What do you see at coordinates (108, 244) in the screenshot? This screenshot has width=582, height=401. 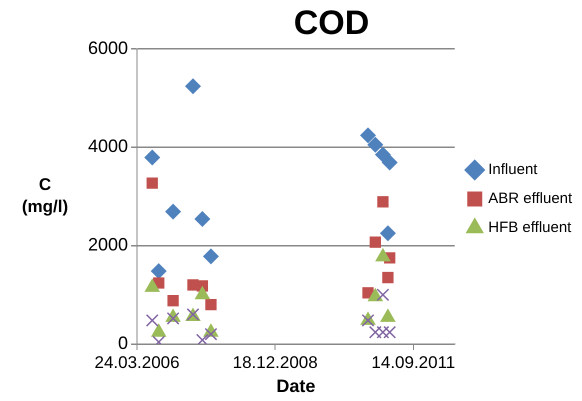 I see `y-tick-label: 2000` at bounding box center [108, 244].